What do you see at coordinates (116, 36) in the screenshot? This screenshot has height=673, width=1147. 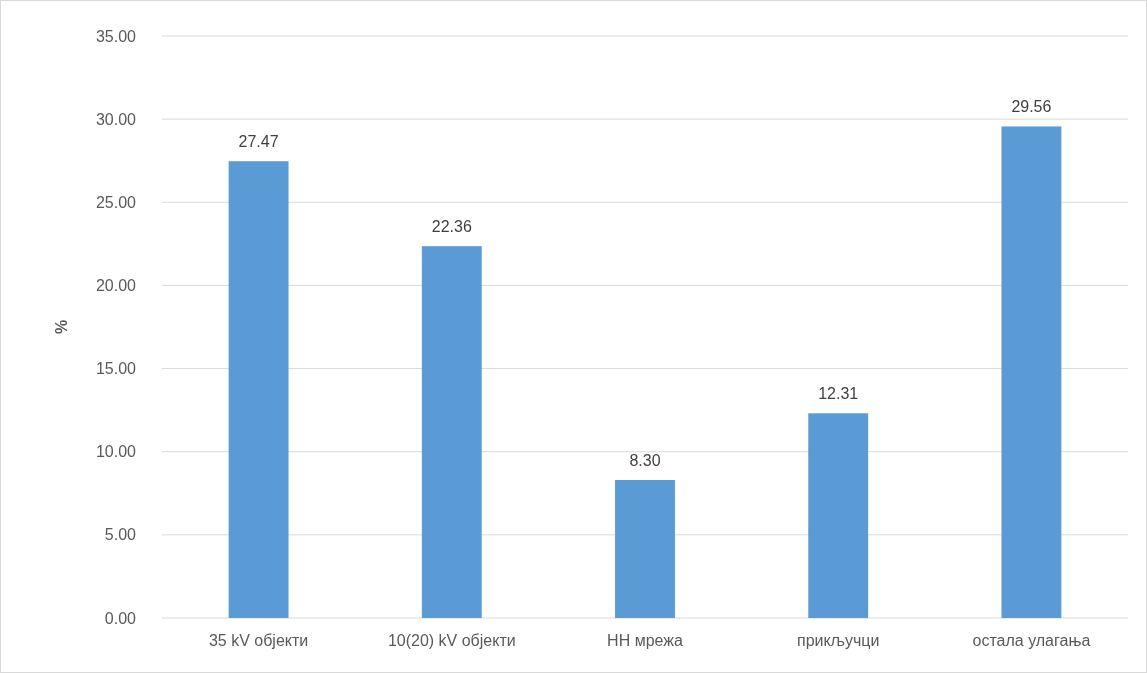 I see `y-tick-label: 35.00` at bounding box center [116, 36].